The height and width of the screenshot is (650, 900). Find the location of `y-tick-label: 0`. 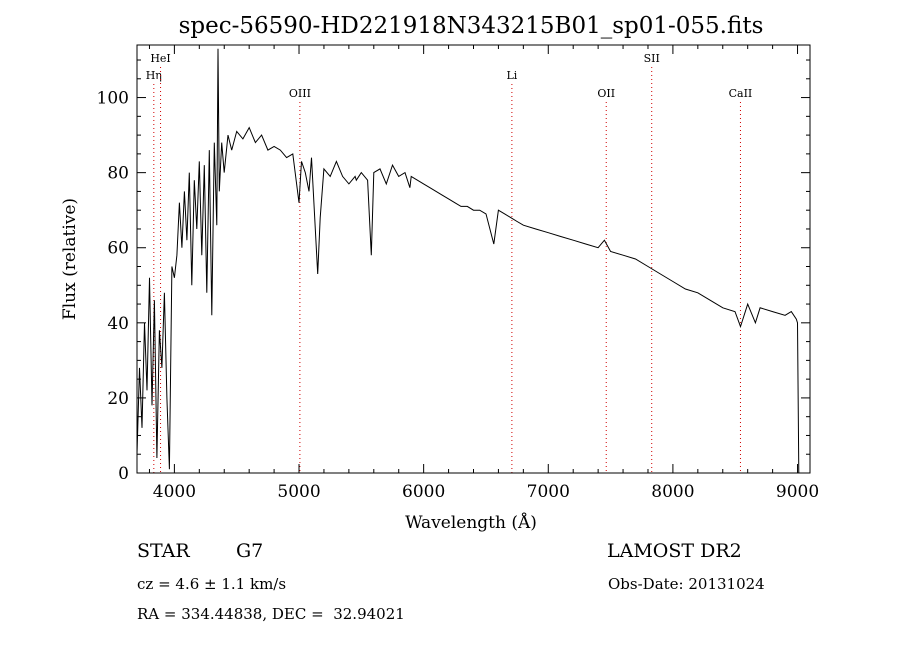

y-tick-label: 0 is located at coordinates (123, 474).